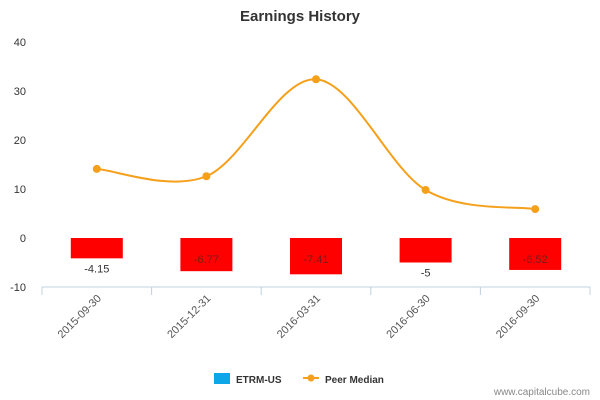  I want to click on bar-data-label: -6.77, so click(206, 260).